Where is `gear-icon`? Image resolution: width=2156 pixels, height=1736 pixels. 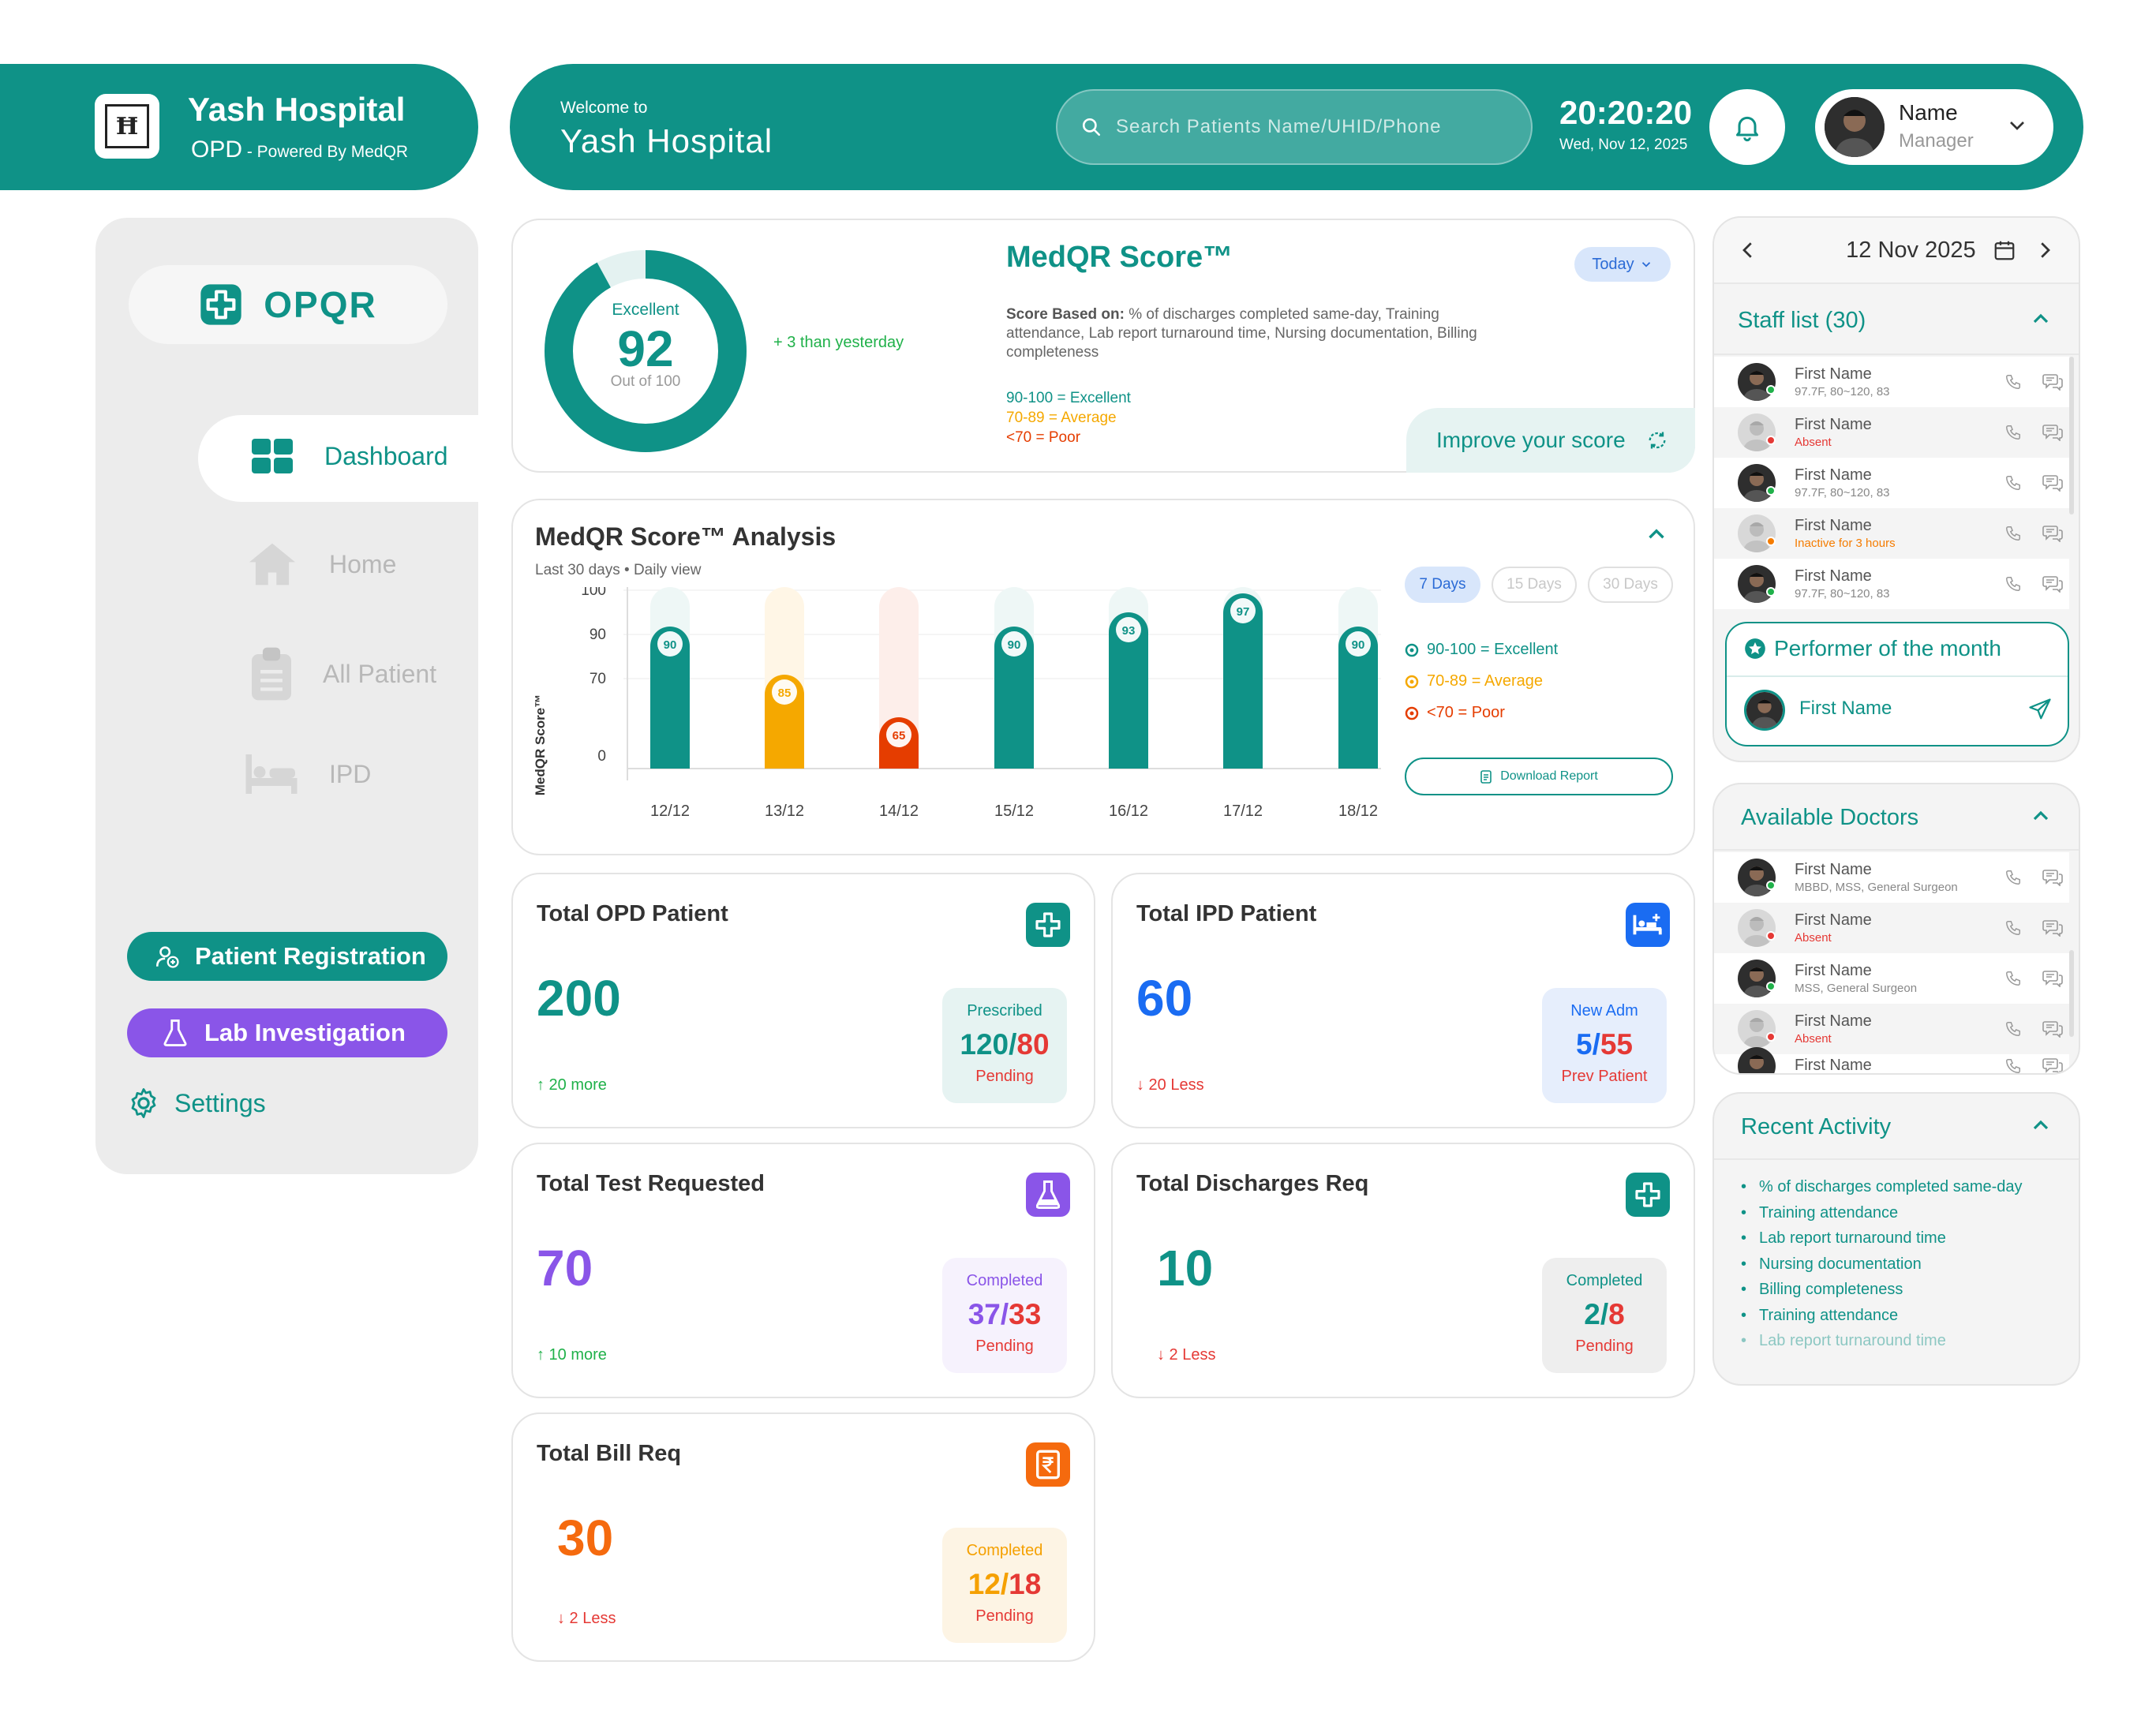 gear-icon is located at coordinates (143, 1103).